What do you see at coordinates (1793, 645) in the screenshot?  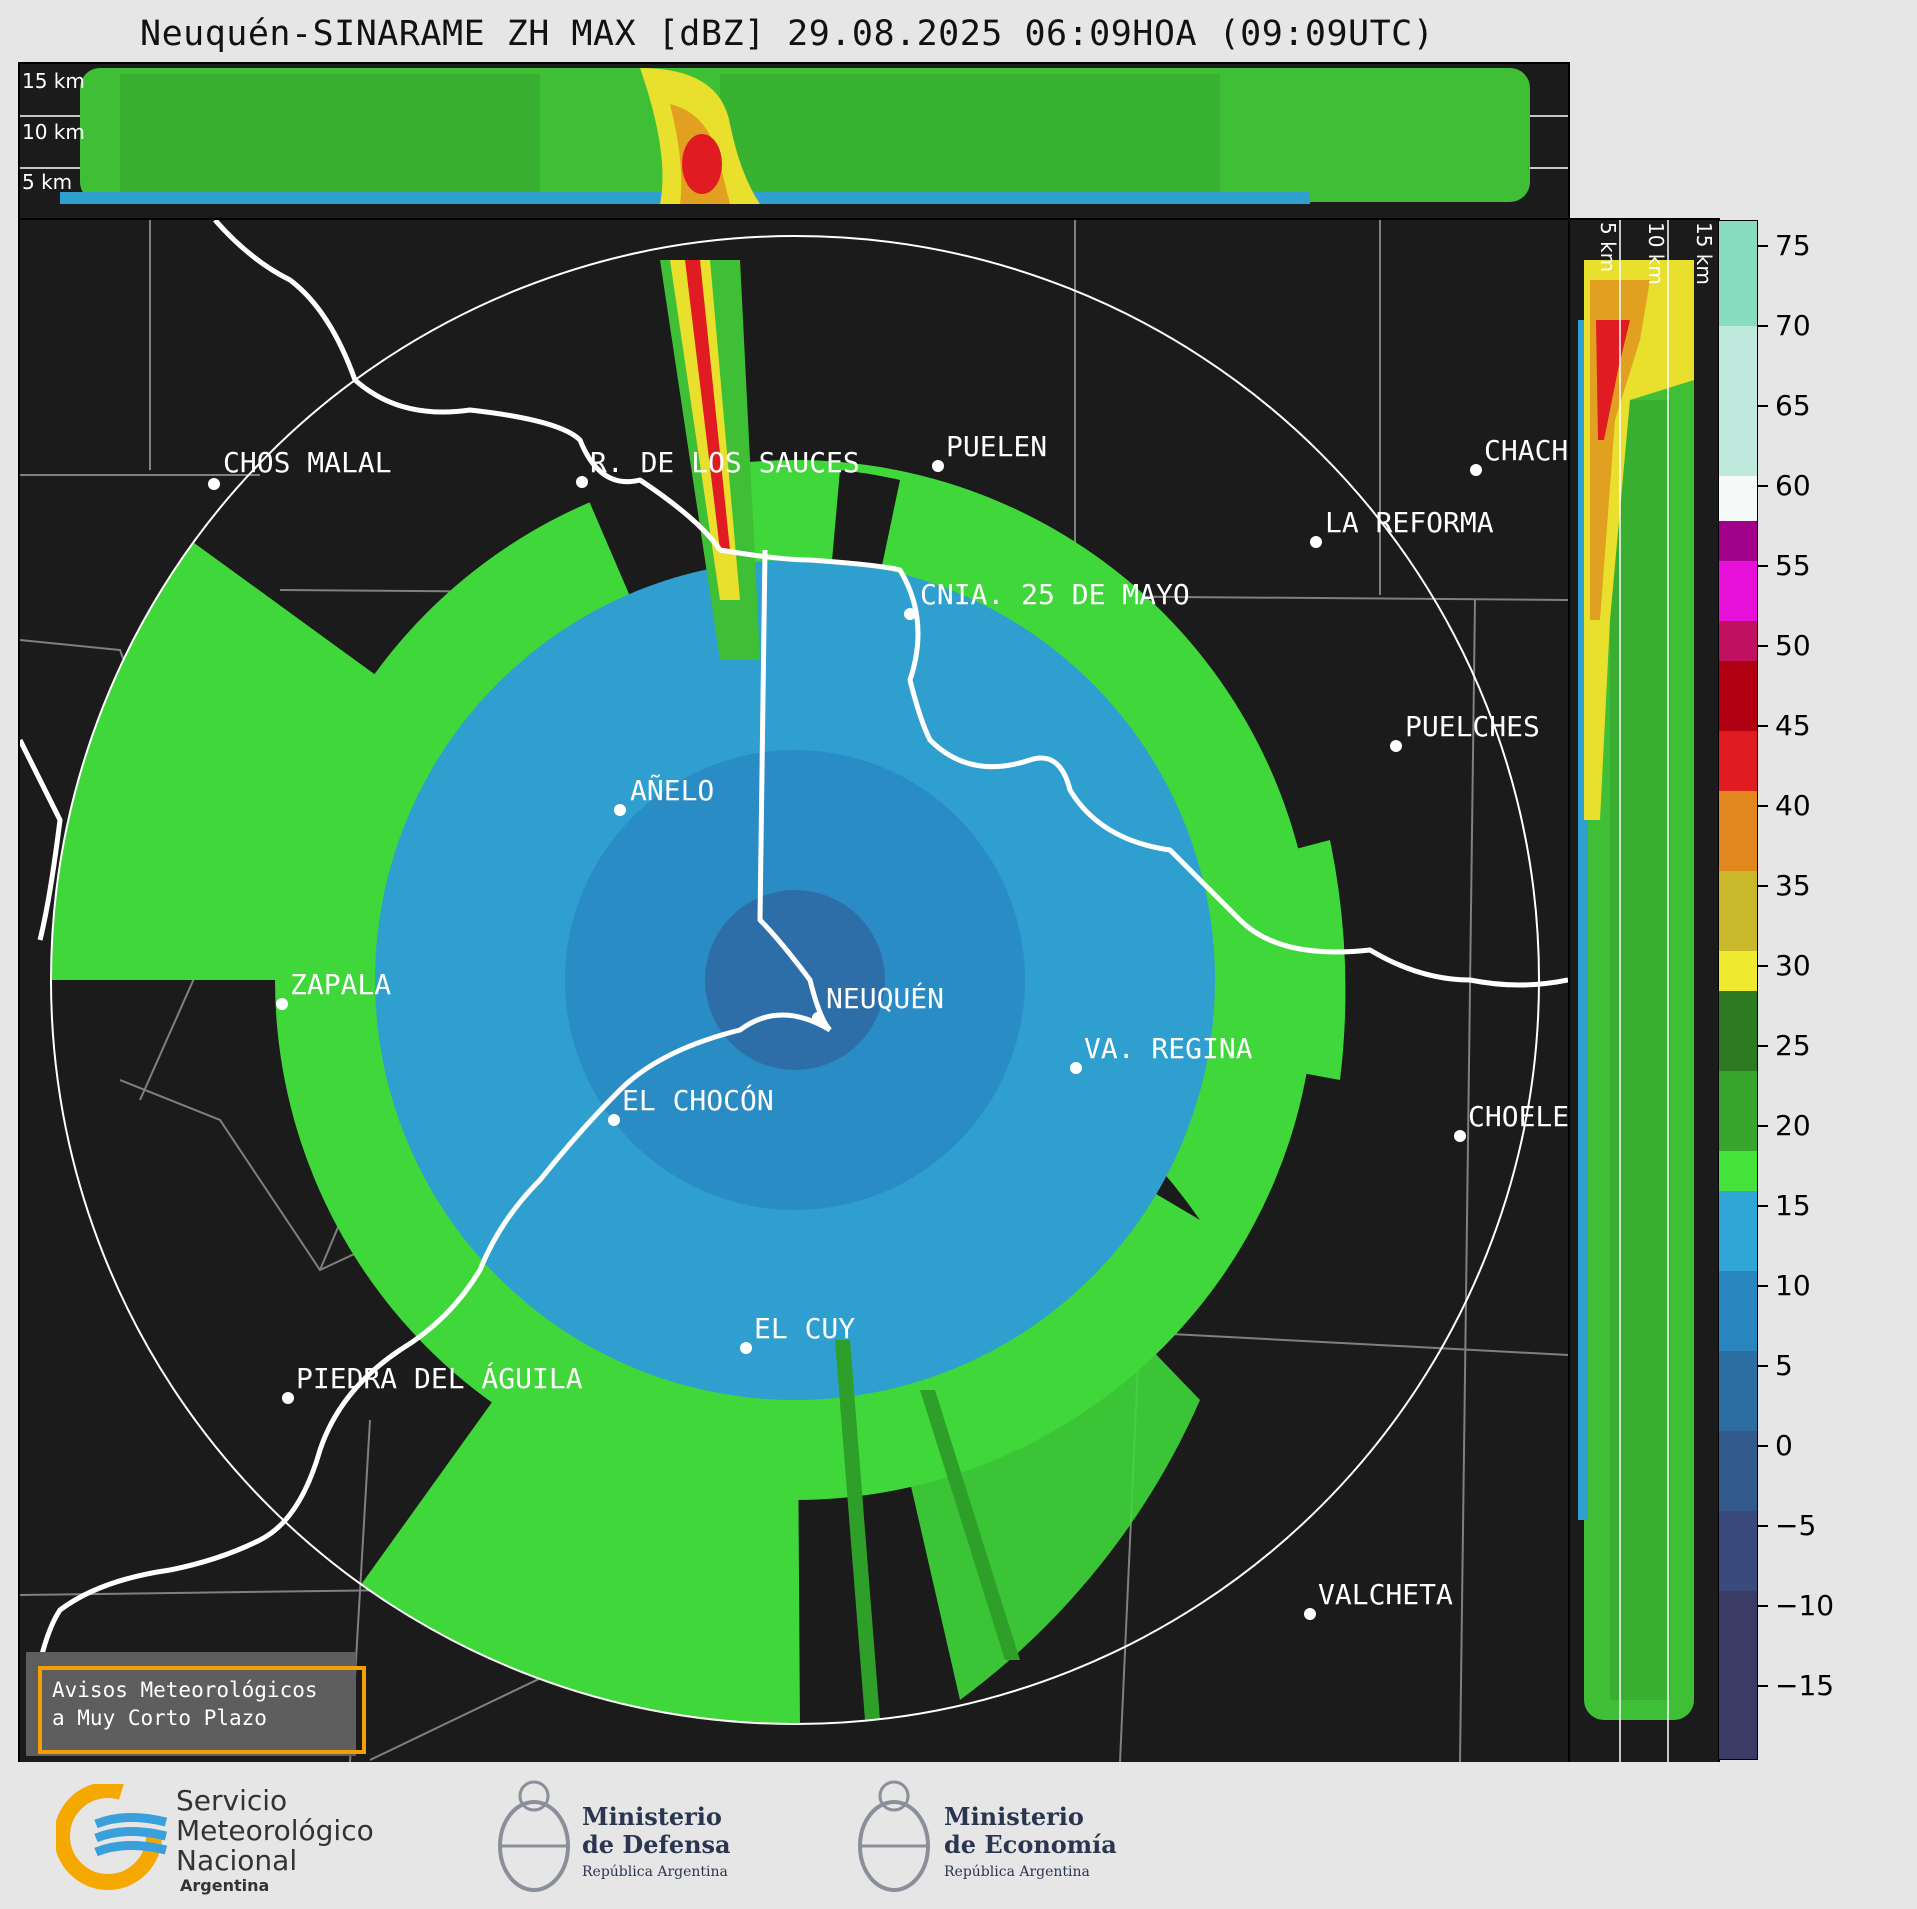 I see `colorbar-label-50: 50` at bounding box center [1793, 645].